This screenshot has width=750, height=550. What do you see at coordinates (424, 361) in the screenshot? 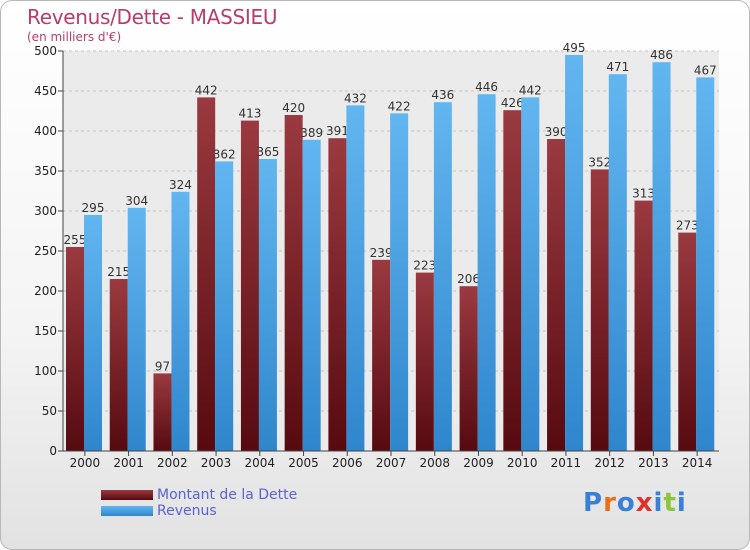
I see `bar-dette-2008` at bounding box center [424, 361].